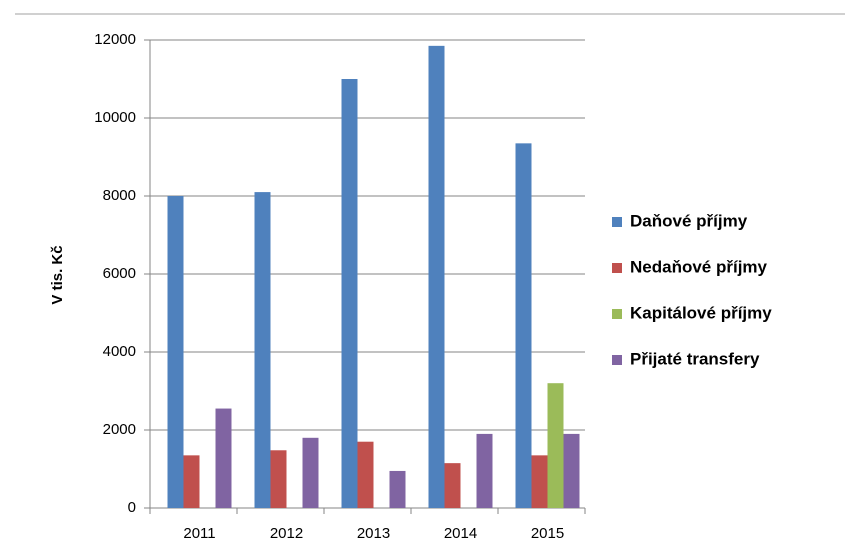 The height and width of the screenshot is (560, 847). What do you see at coordinates (701, 312) in the screenshot?
I see `legend-label: Kapitálové příjmy` at bounding box center [701, 312].